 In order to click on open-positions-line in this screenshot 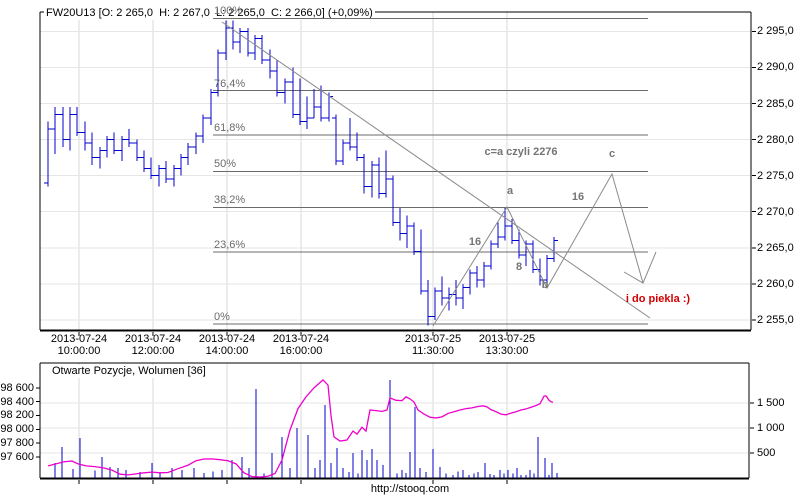, I will do `click(300, 428)`.